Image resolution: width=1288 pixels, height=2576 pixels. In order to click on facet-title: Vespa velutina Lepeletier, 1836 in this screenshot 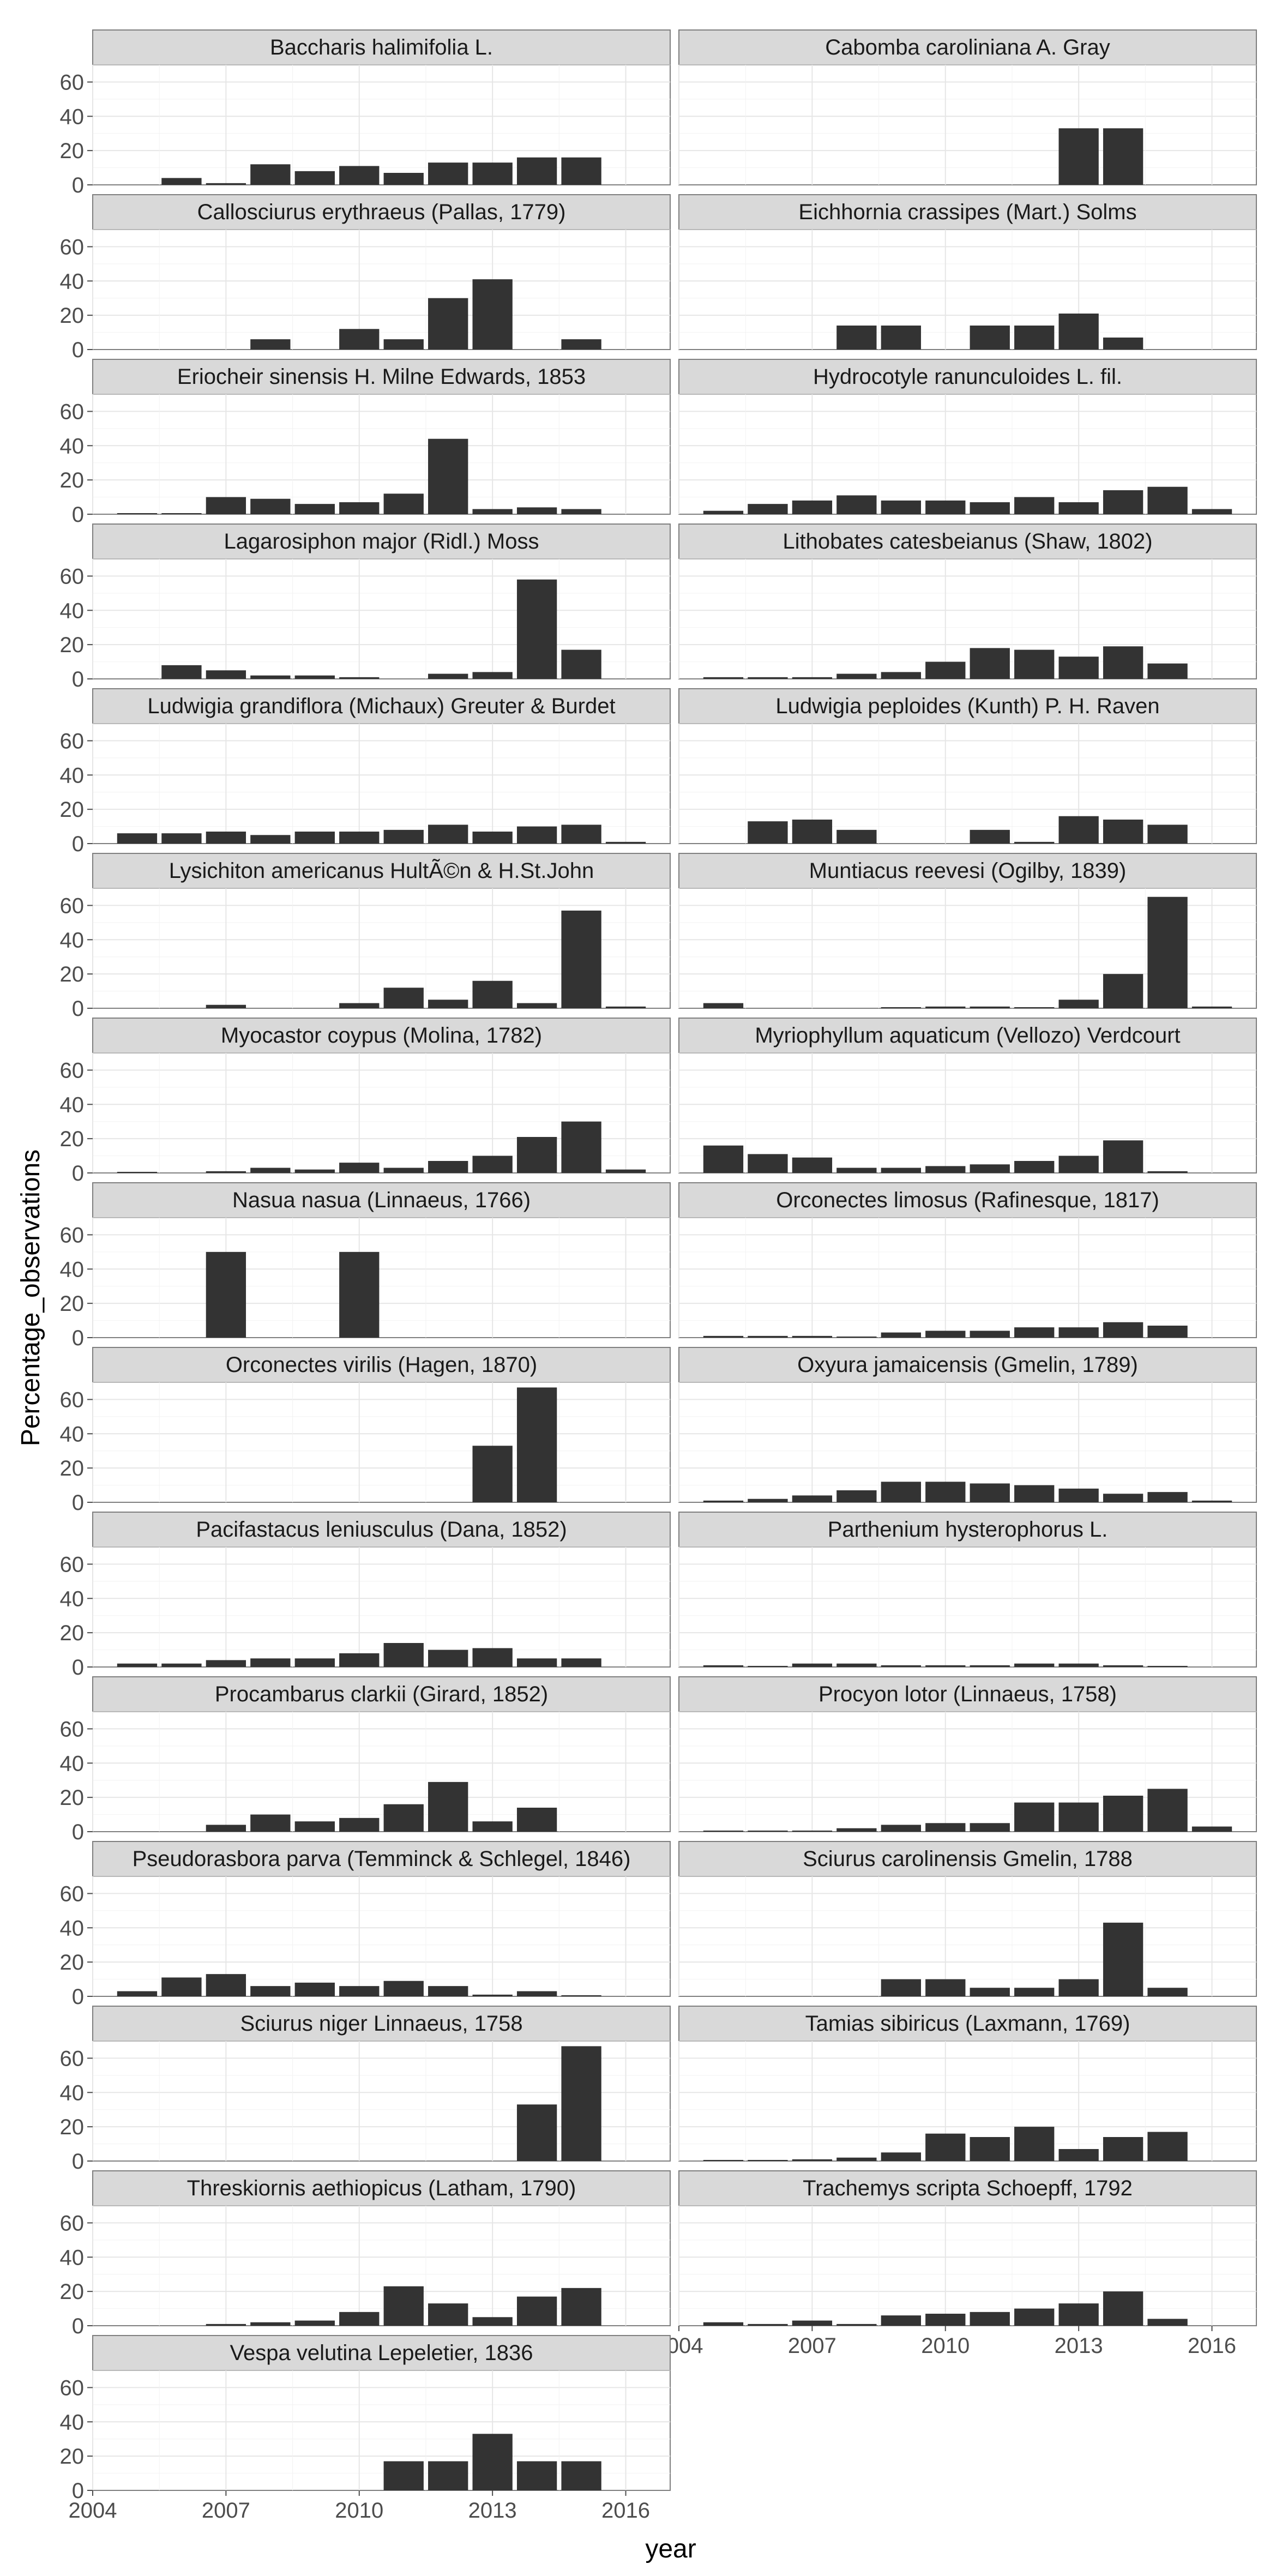, I will do `click(381, 2353)`.